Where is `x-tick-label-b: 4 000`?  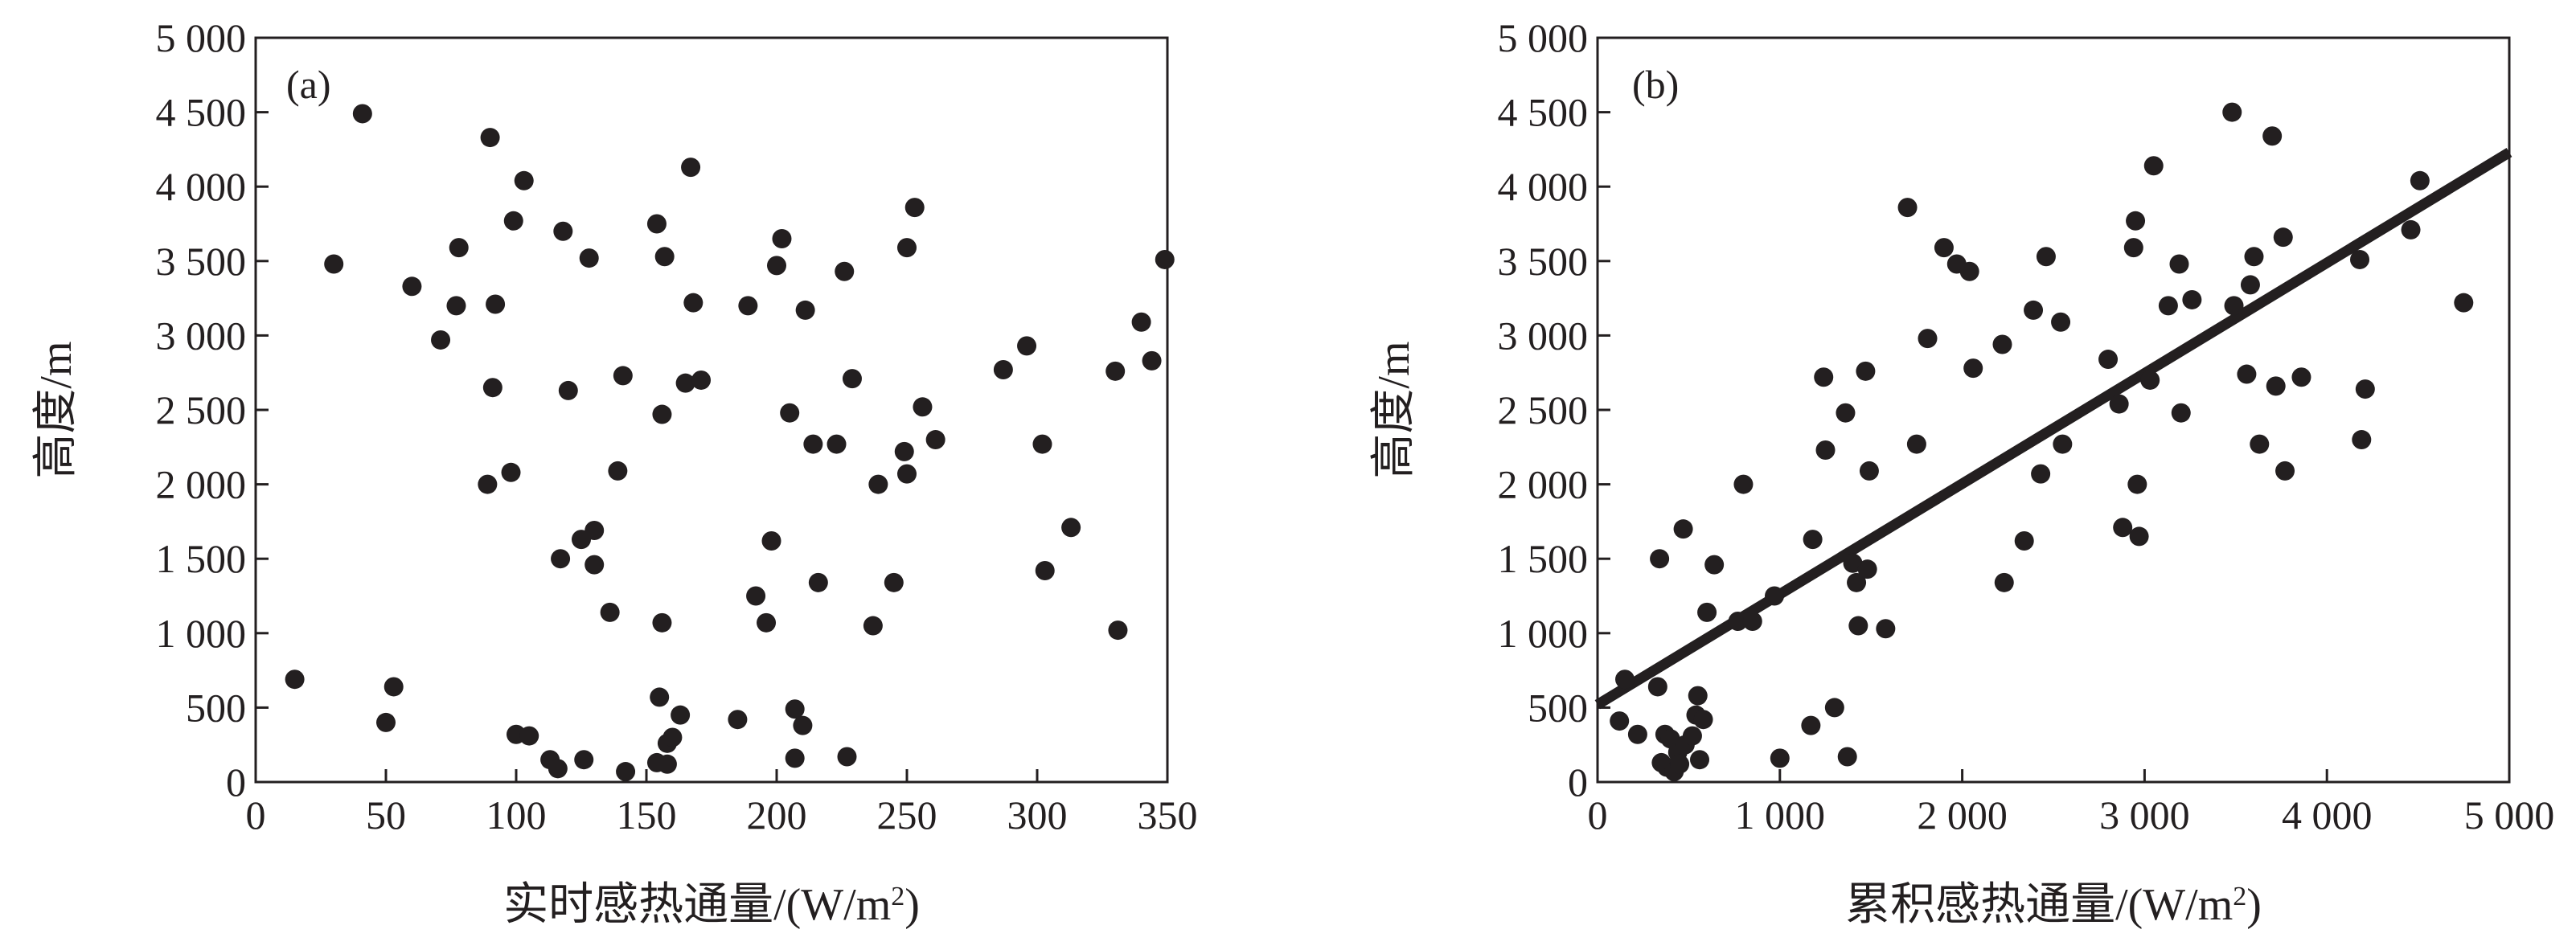 x-tick-label-b: 4 000 is located at coordinates (2327, 814).